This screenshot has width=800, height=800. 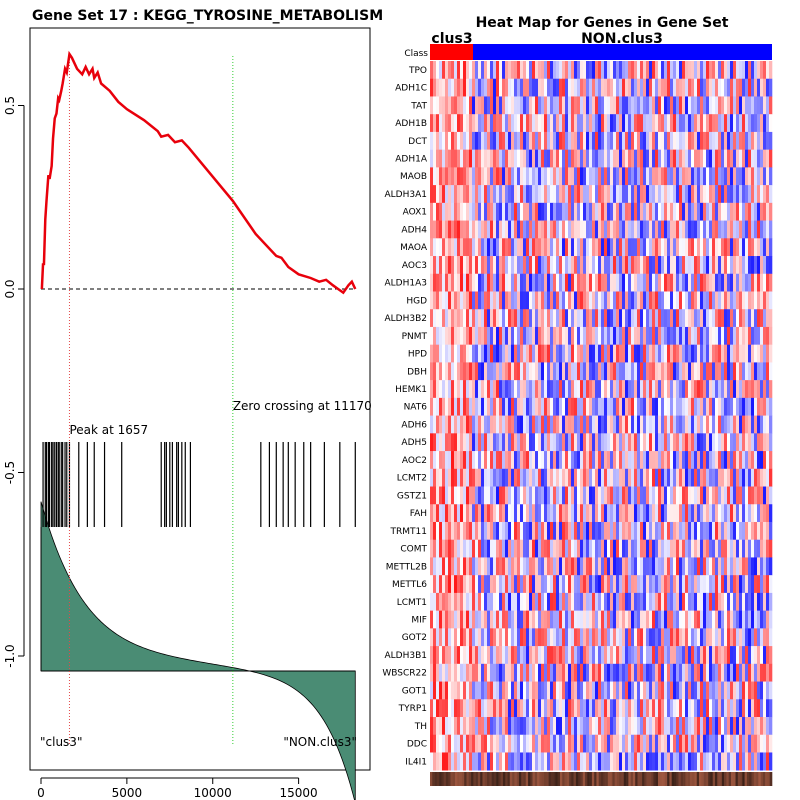 What do you see at coordinates (406, 284) in the screenshot?
I see `gene-label: ALDH1A3` at bounding box center [406, 284].